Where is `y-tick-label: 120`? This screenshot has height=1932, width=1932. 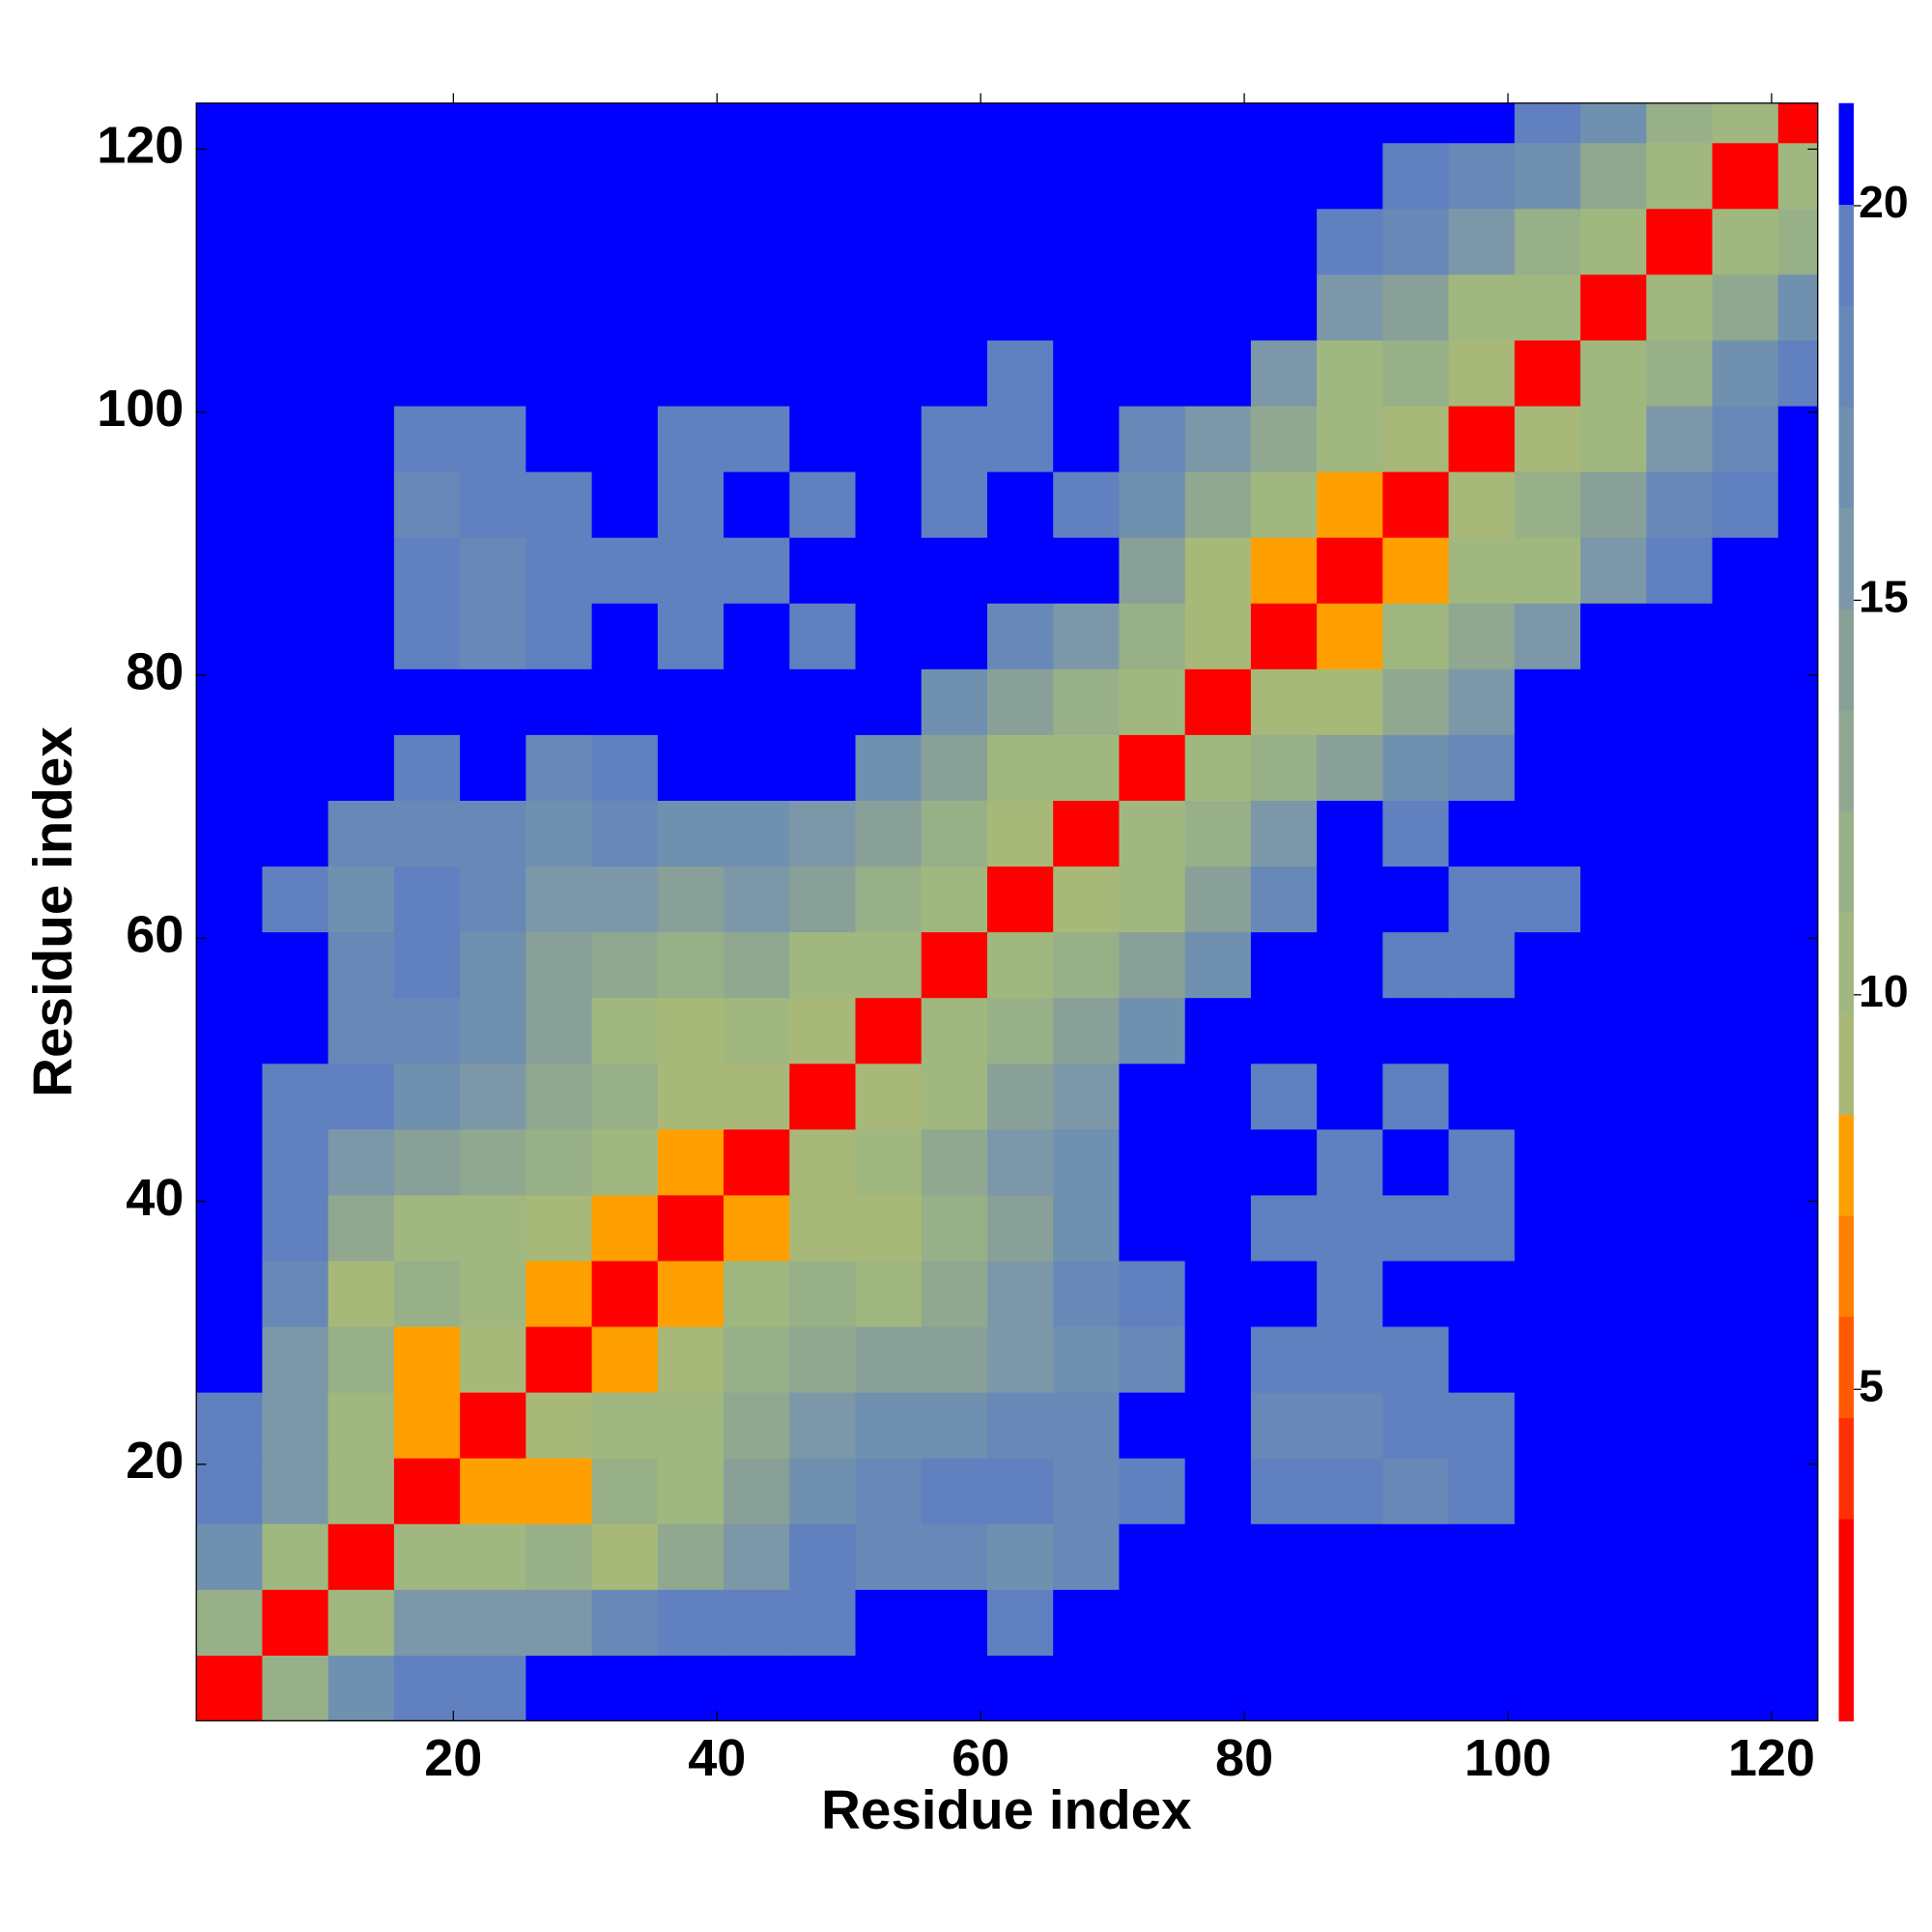
y-tick-label: 120 is located at coordinates (140, 146).